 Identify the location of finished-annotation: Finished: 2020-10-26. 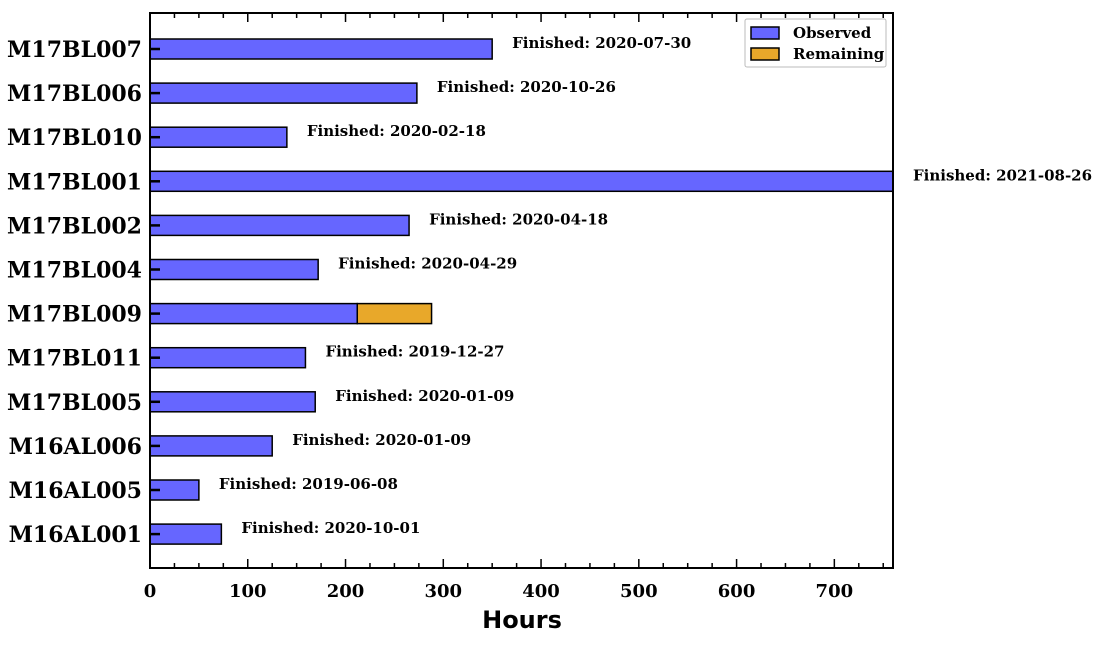
(526, 87).